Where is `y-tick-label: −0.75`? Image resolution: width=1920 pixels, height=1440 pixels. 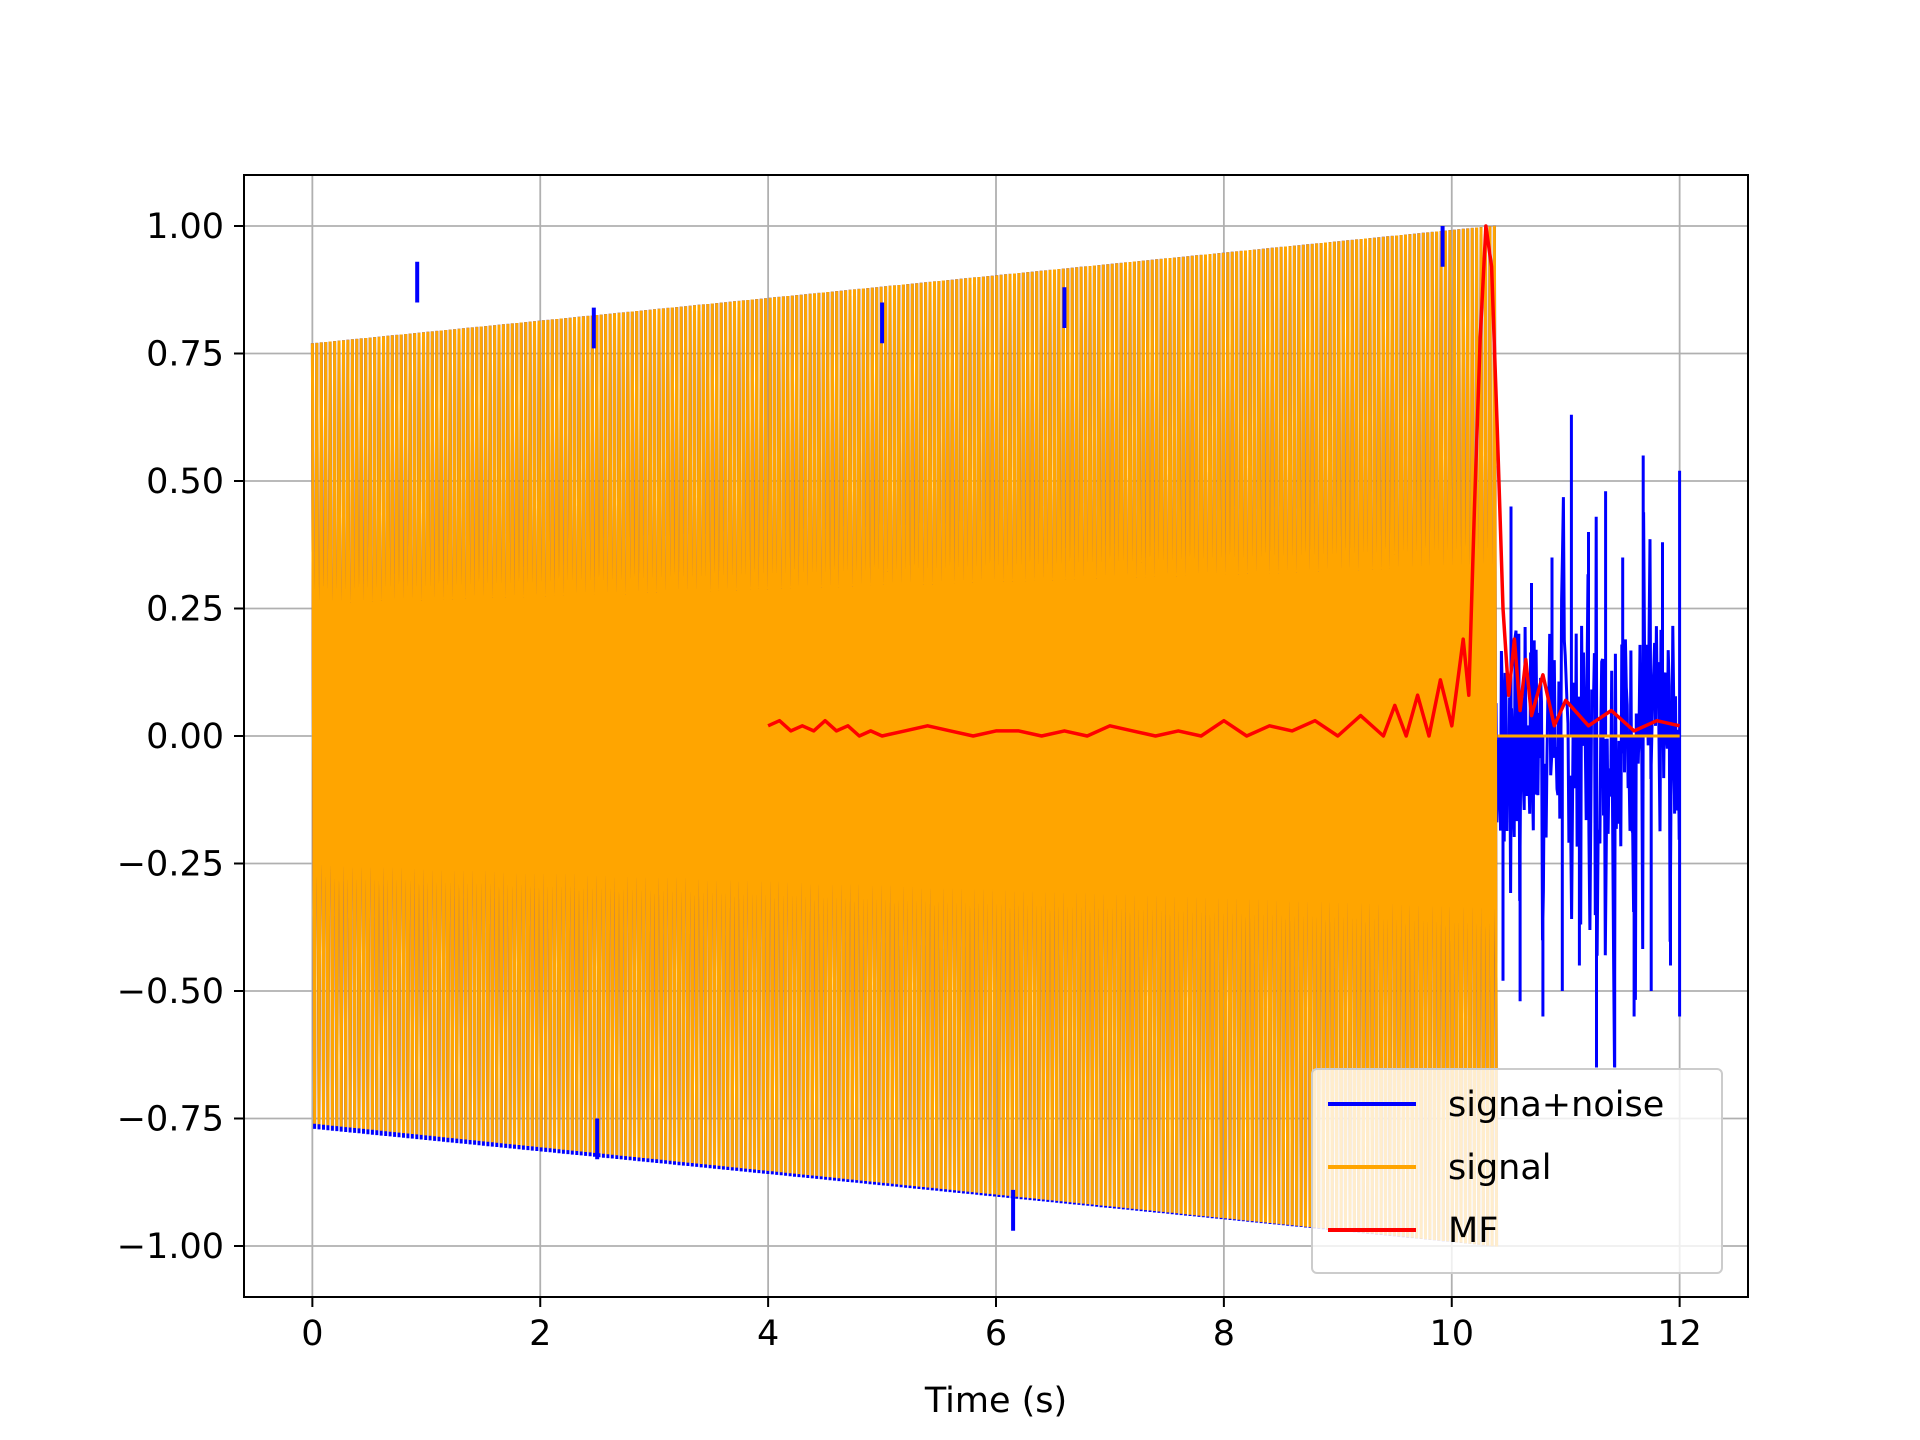
y-tick-label: −0.75 is located at coordinates (170, 1120).